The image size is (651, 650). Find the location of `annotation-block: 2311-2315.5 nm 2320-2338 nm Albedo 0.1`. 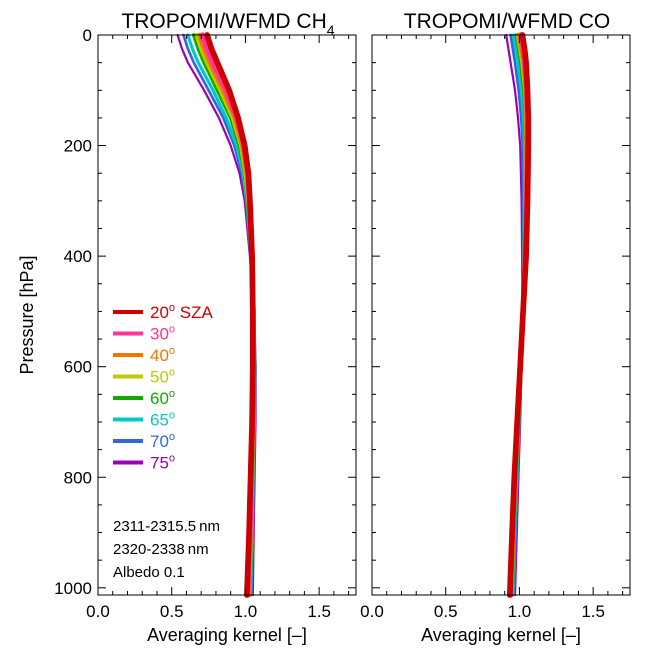

annotation-block: 2311-2315.5 nm 2320-2338 nm Albedo 0.1 is located at coordinates (166, 549).